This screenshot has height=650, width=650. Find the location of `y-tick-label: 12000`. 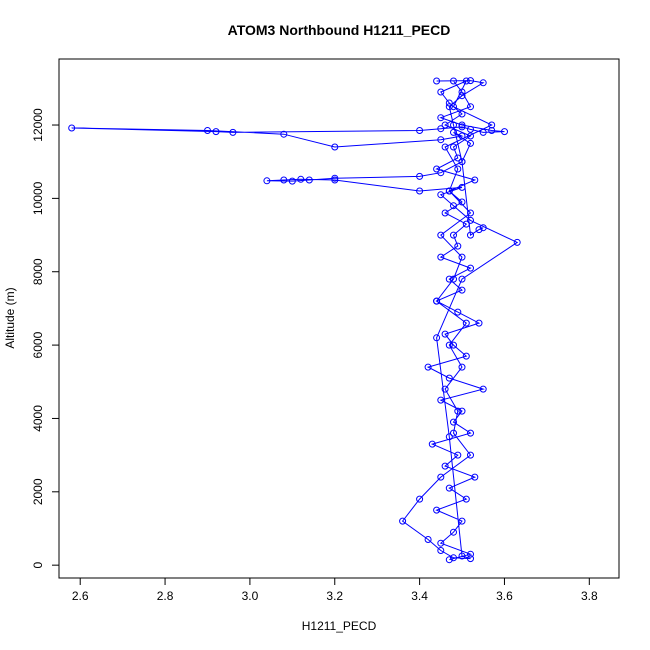

y-tick-label: 12000 is located at coordinates (38, 125).